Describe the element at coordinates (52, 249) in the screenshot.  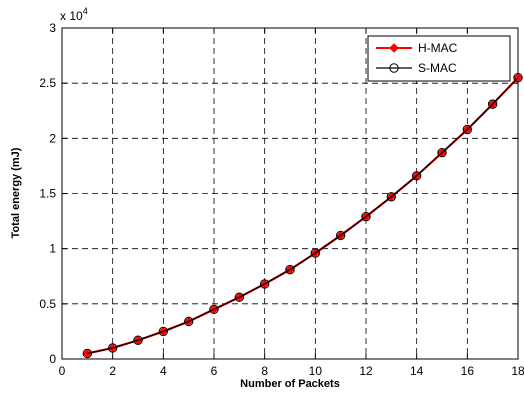
I see `y-tick-label: 1` at that location.